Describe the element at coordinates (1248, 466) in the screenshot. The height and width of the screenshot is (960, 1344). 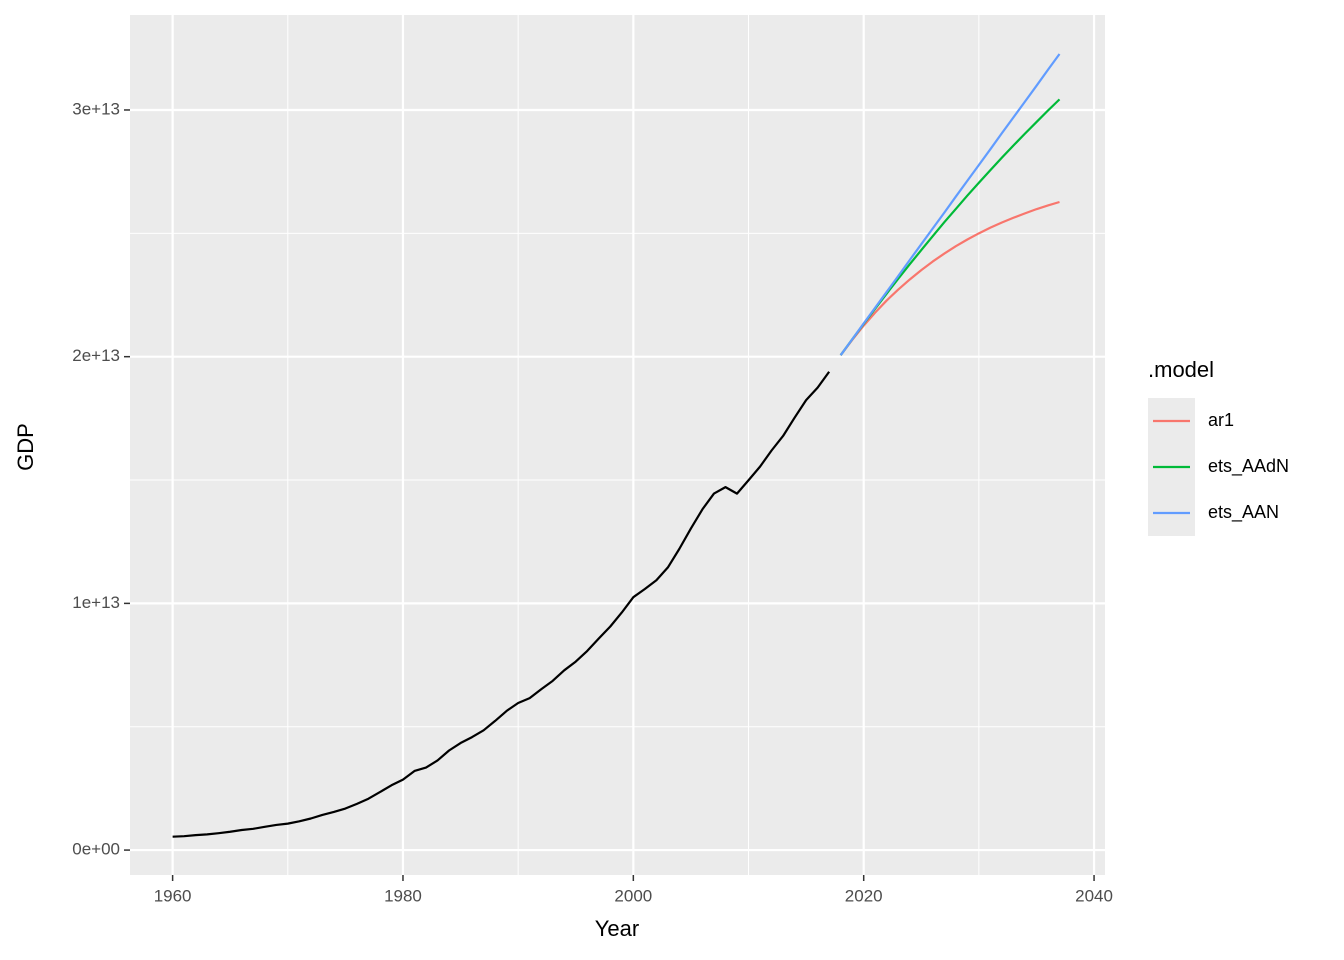
I see `legend-label: ets_AAdN` at that location.